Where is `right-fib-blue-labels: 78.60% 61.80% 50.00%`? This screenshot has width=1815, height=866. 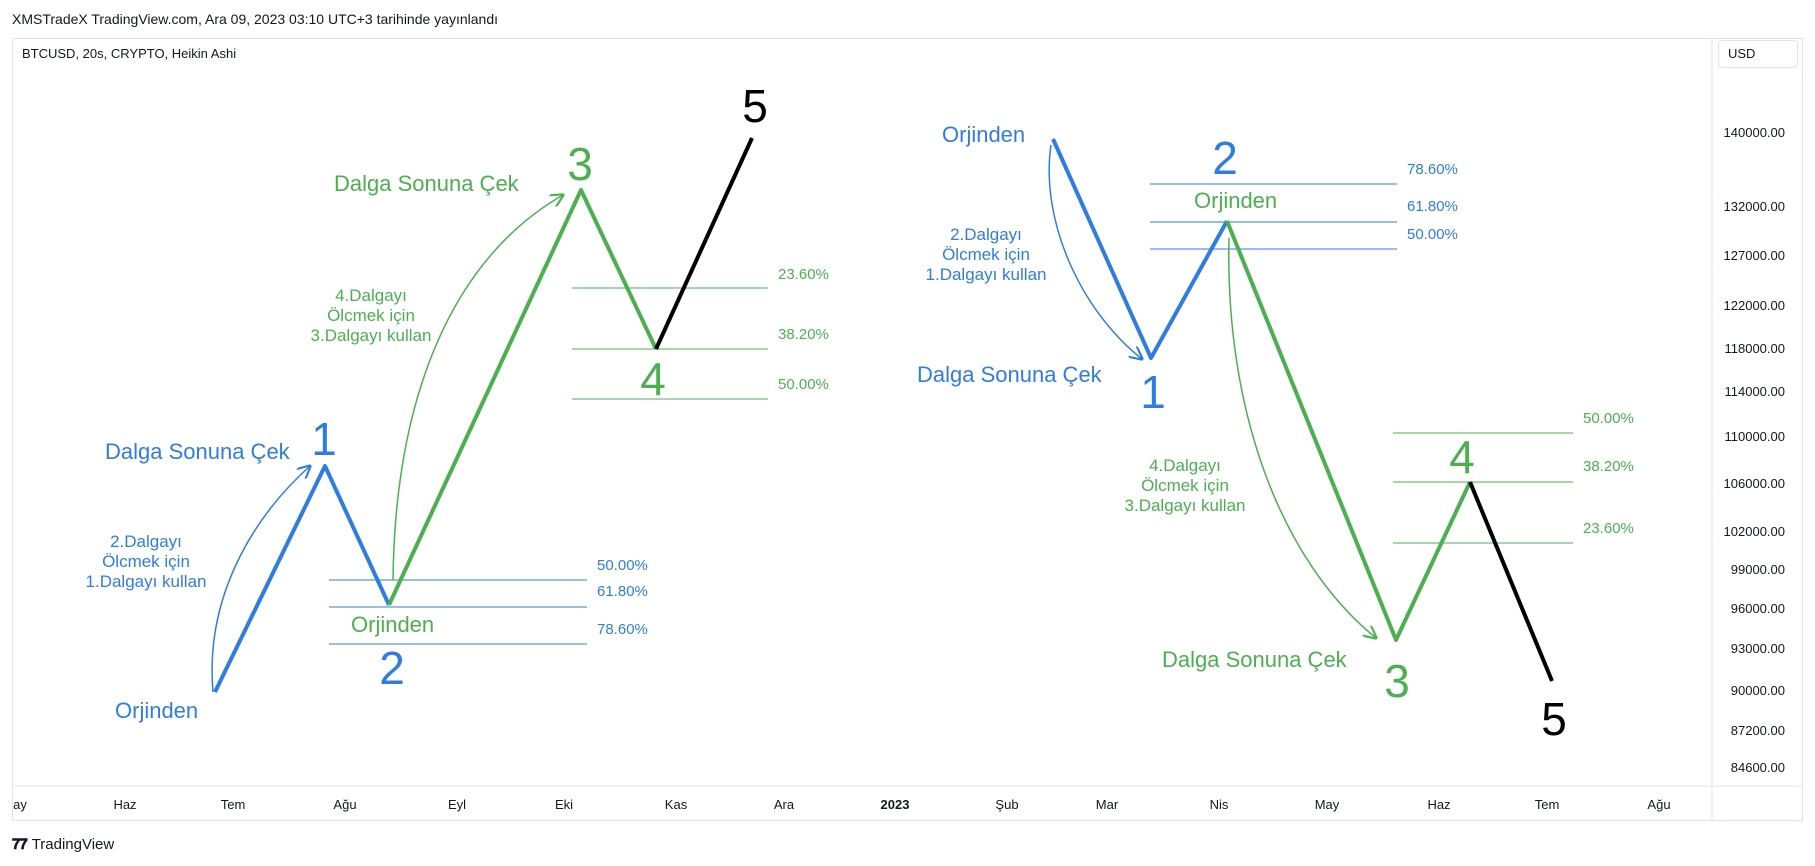 right-fib-blue-labels: 78.60% 61.80% 50.00% is located at coordinates (1432, 202).